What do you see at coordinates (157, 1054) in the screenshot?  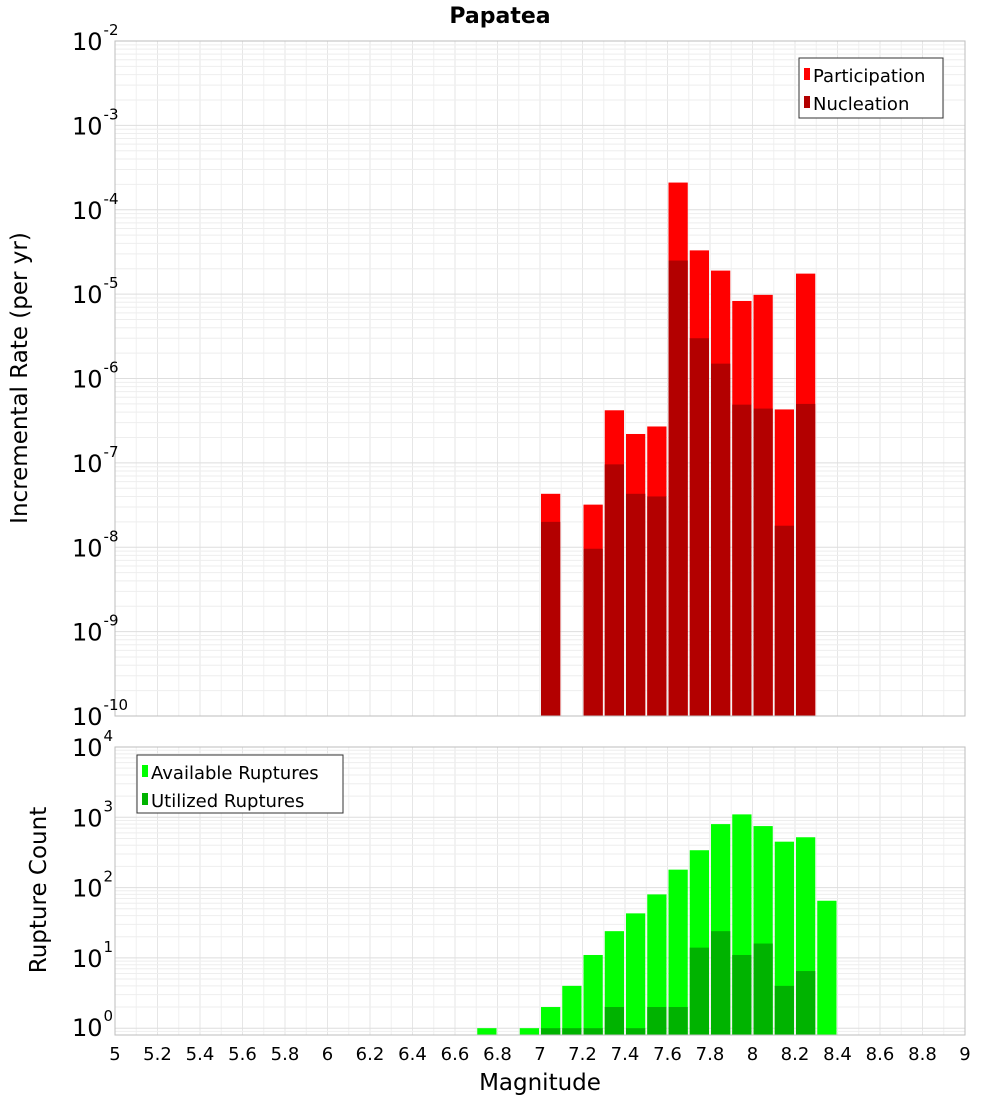 I see `x-tick-label: 5.2` at bounding box center [157, 1054].